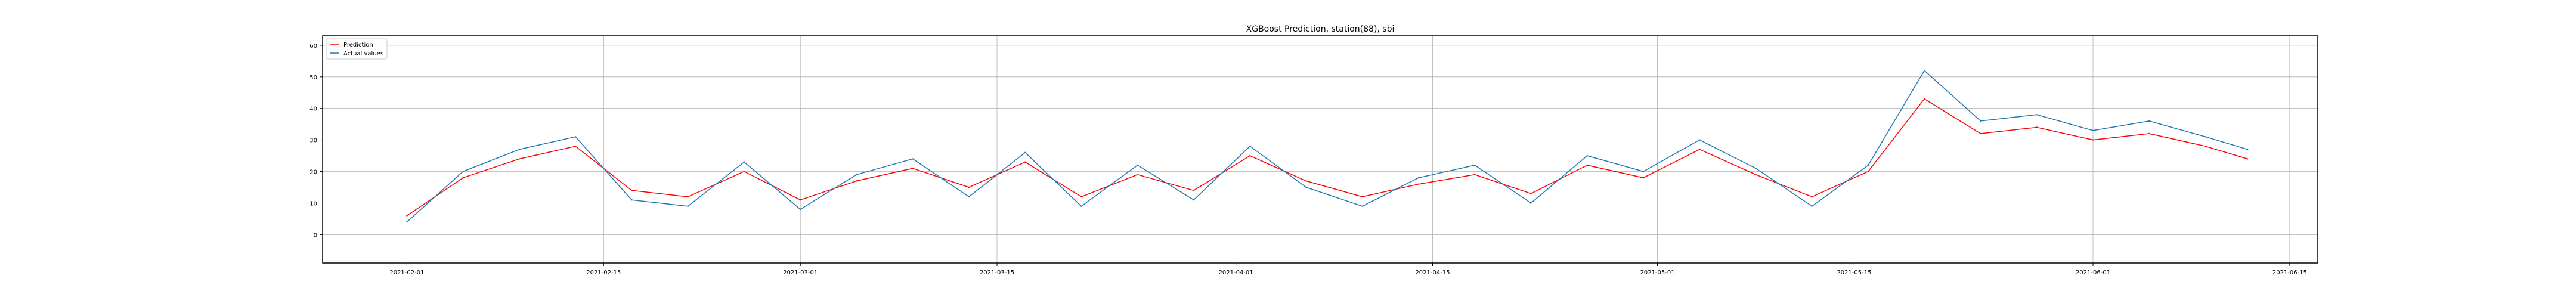 The height and width of the screenshot is (303, 2576). I want to click on x-tick-label: 2021-02-01, so click(406, 273).